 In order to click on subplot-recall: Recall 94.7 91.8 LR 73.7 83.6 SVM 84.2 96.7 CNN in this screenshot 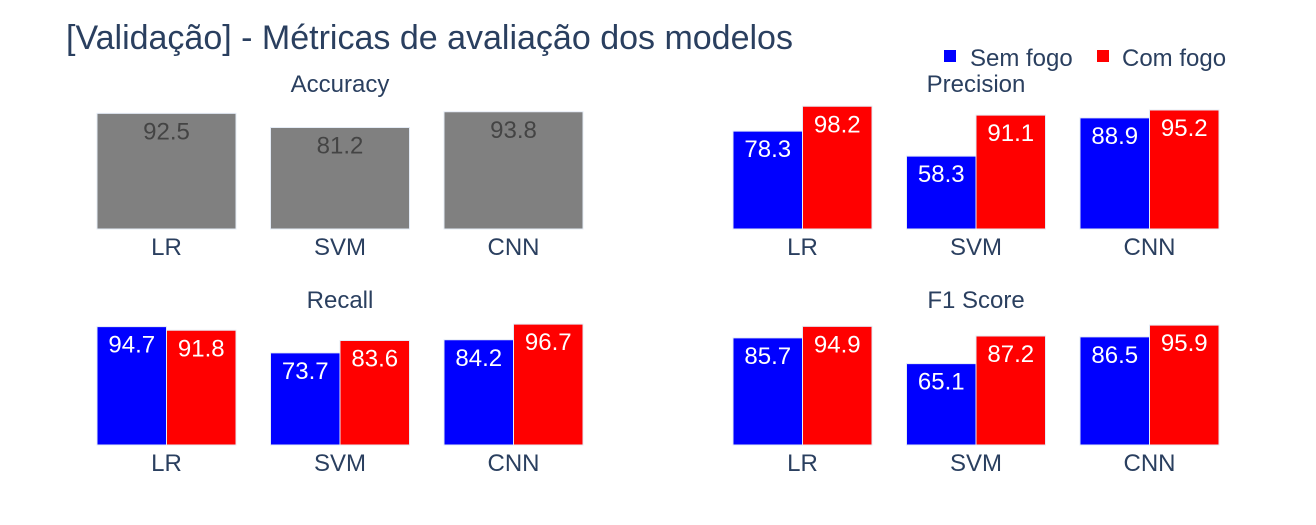, I will do `click(340, 382)`.